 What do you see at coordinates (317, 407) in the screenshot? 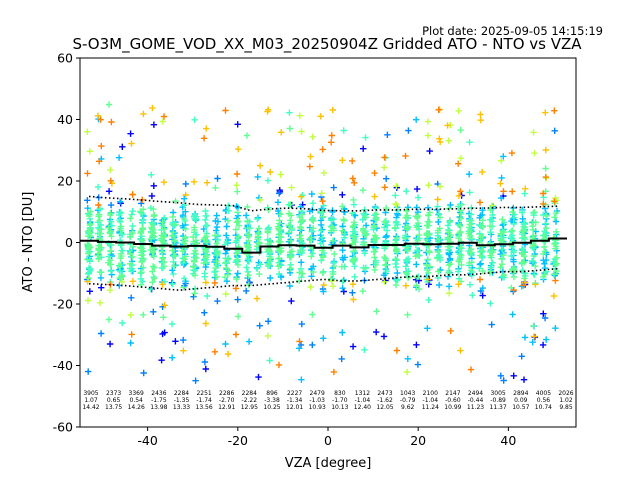
I see `stat-std: 10.93` at bounding box center [317, 407].